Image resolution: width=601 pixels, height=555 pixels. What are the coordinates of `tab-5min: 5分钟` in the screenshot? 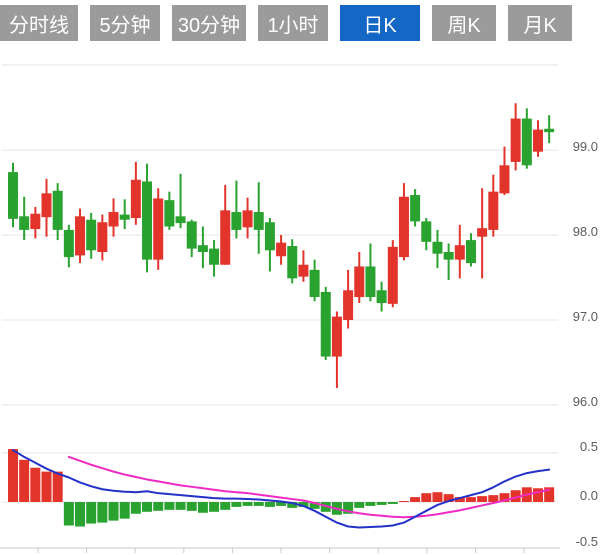 It's located at (125, 23).